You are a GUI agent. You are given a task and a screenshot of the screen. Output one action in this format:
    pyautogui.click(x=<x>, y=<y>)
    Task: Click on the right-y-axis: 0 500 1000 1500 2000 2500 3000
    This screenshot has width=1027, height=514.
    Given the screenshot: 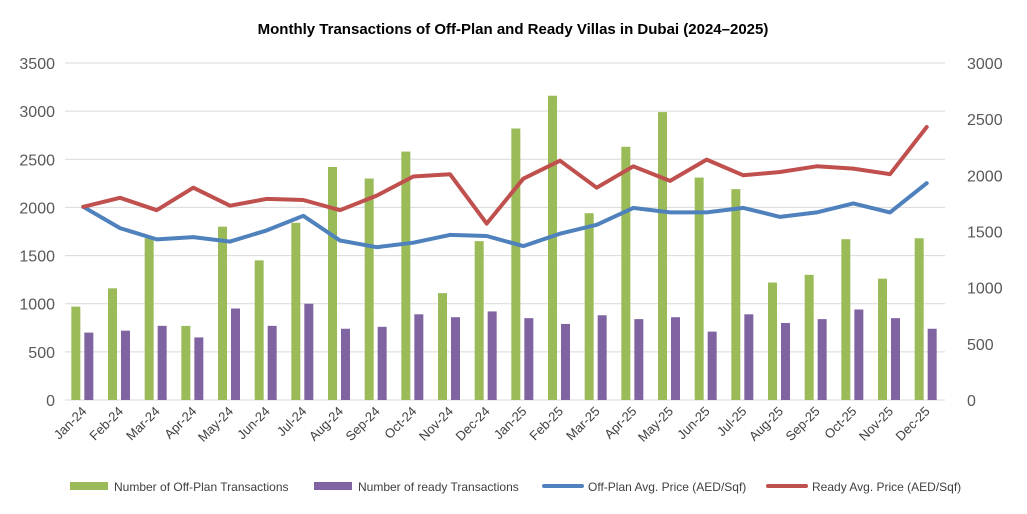 What is the action you would take?
    pyautogui.click(x=985, y=233)
    